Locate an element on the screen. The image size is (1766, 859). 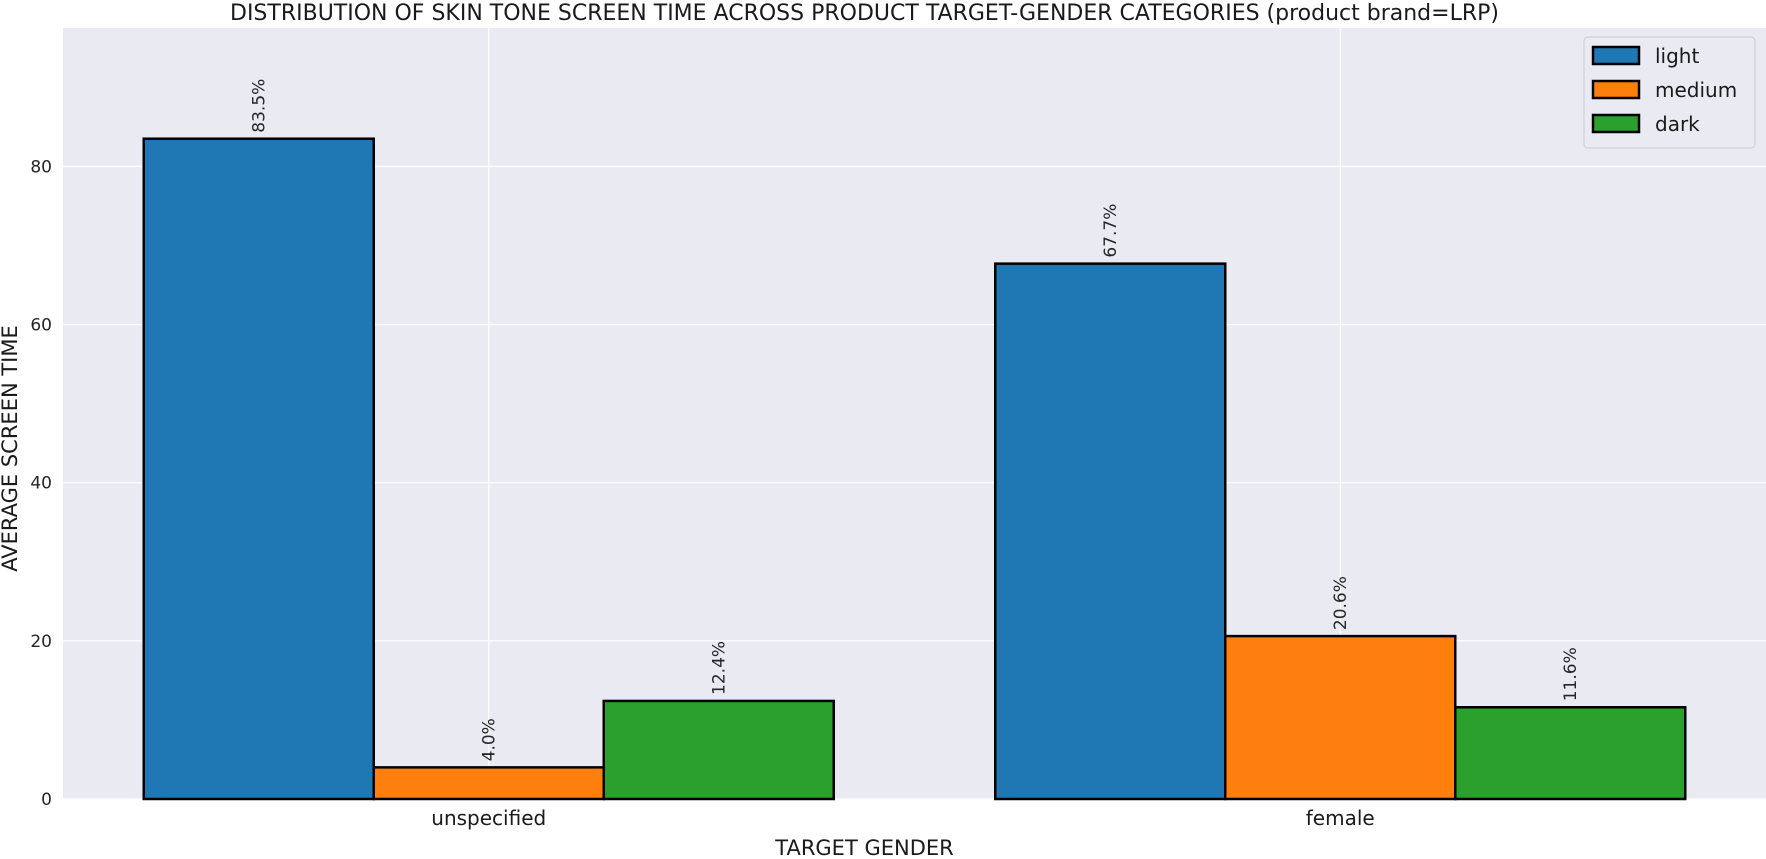
bar-medium-female is located at coordinates (1340, 717).